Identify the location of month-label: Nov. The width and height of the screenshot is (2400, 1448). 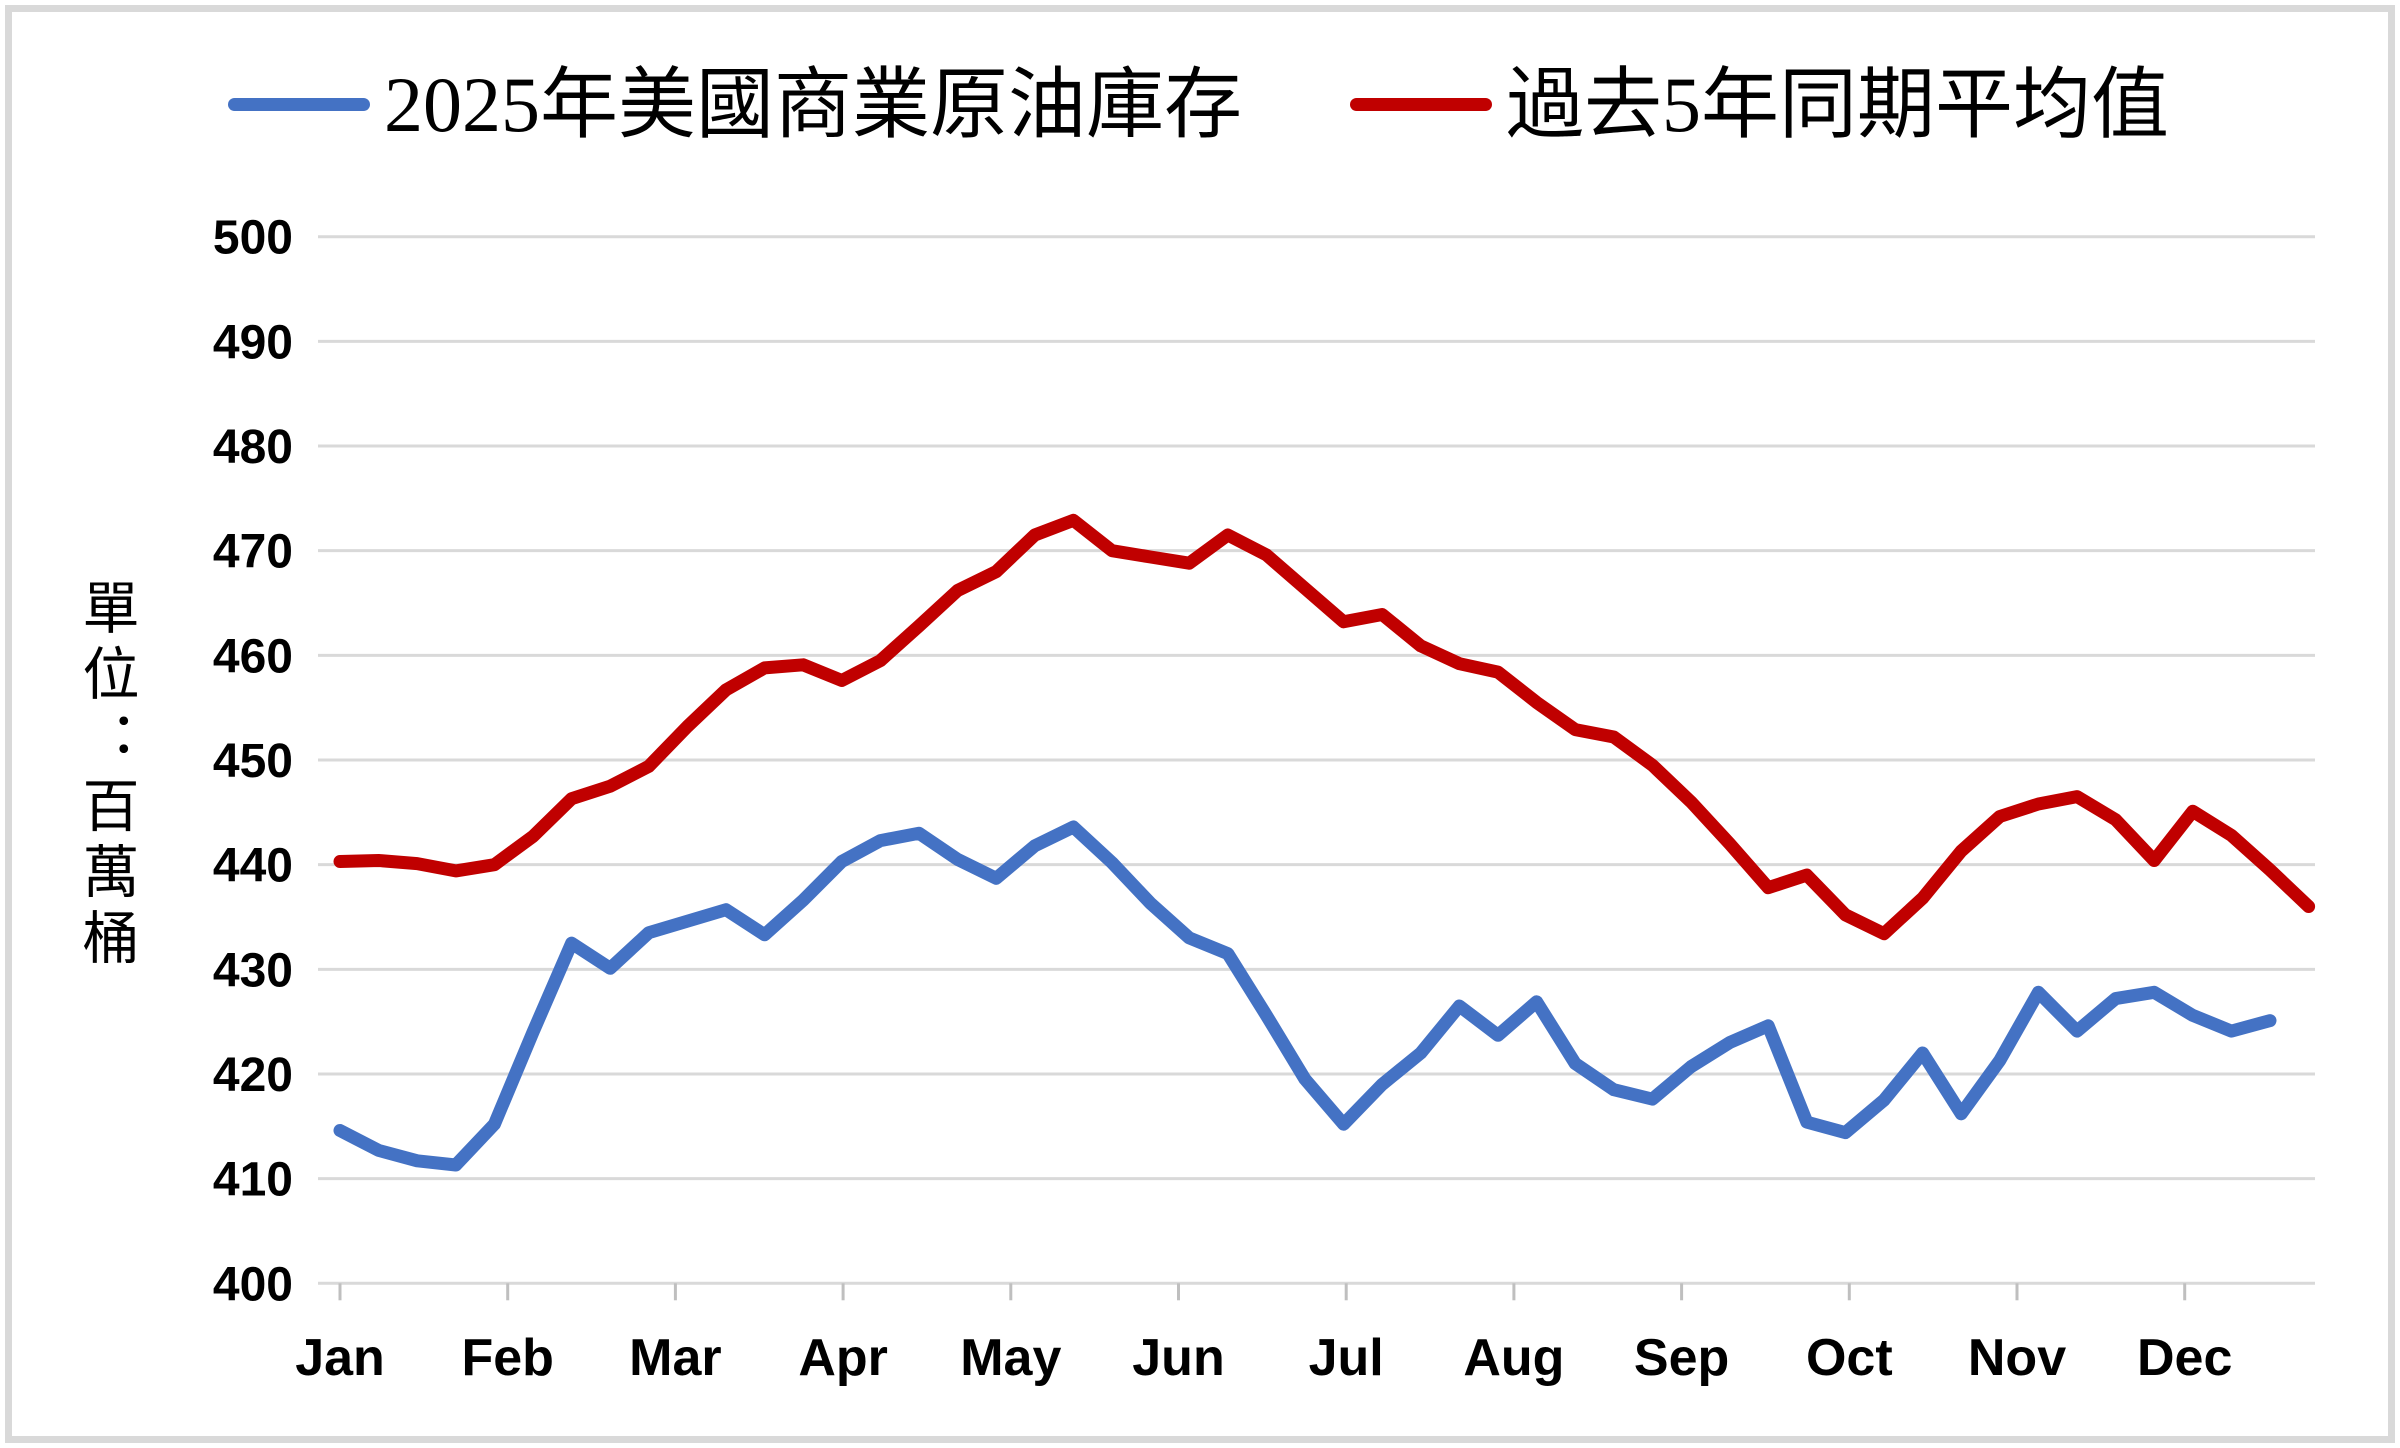
(2017, 1358).